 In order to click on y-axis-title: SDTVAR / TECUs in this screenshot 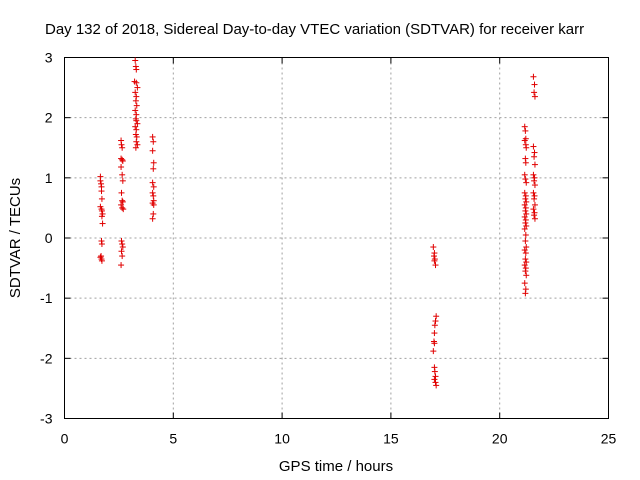, I will do `click(15, 238)`.